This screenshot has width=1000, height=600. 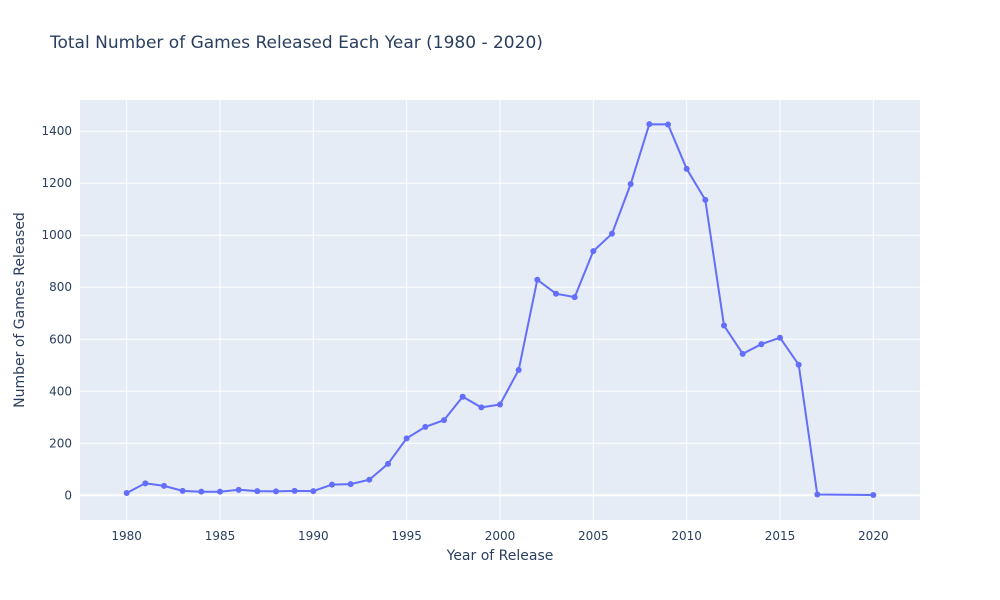 I want to click on x-tick-label: 2020, so click(x=873, y=536).